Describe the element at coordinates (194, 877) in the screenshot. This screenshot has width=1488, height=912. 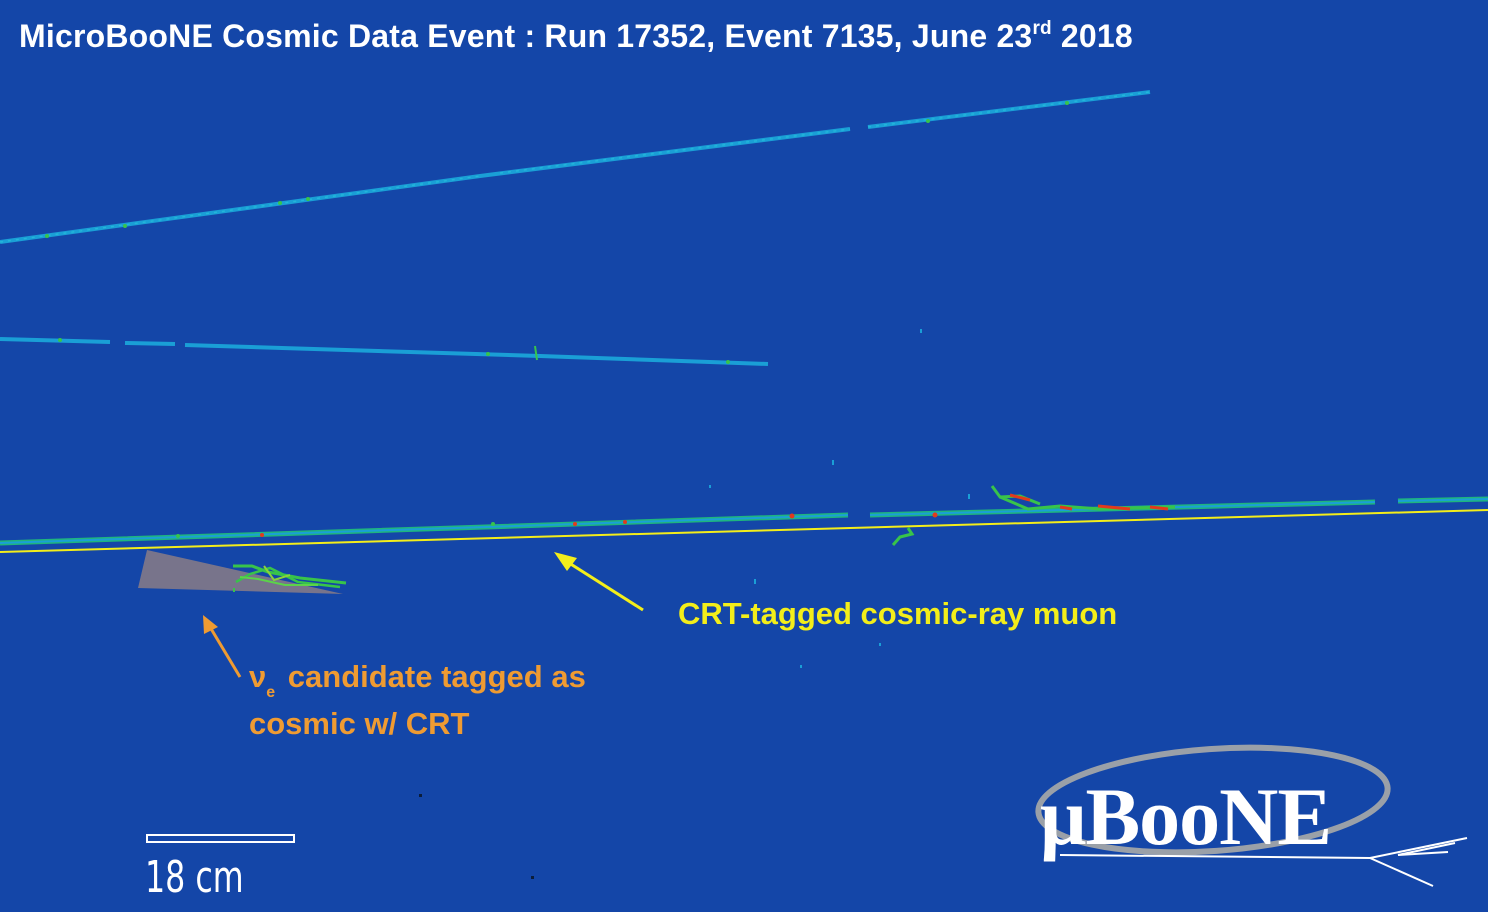
I see `scale-bar-label: 18 cm` at that location.